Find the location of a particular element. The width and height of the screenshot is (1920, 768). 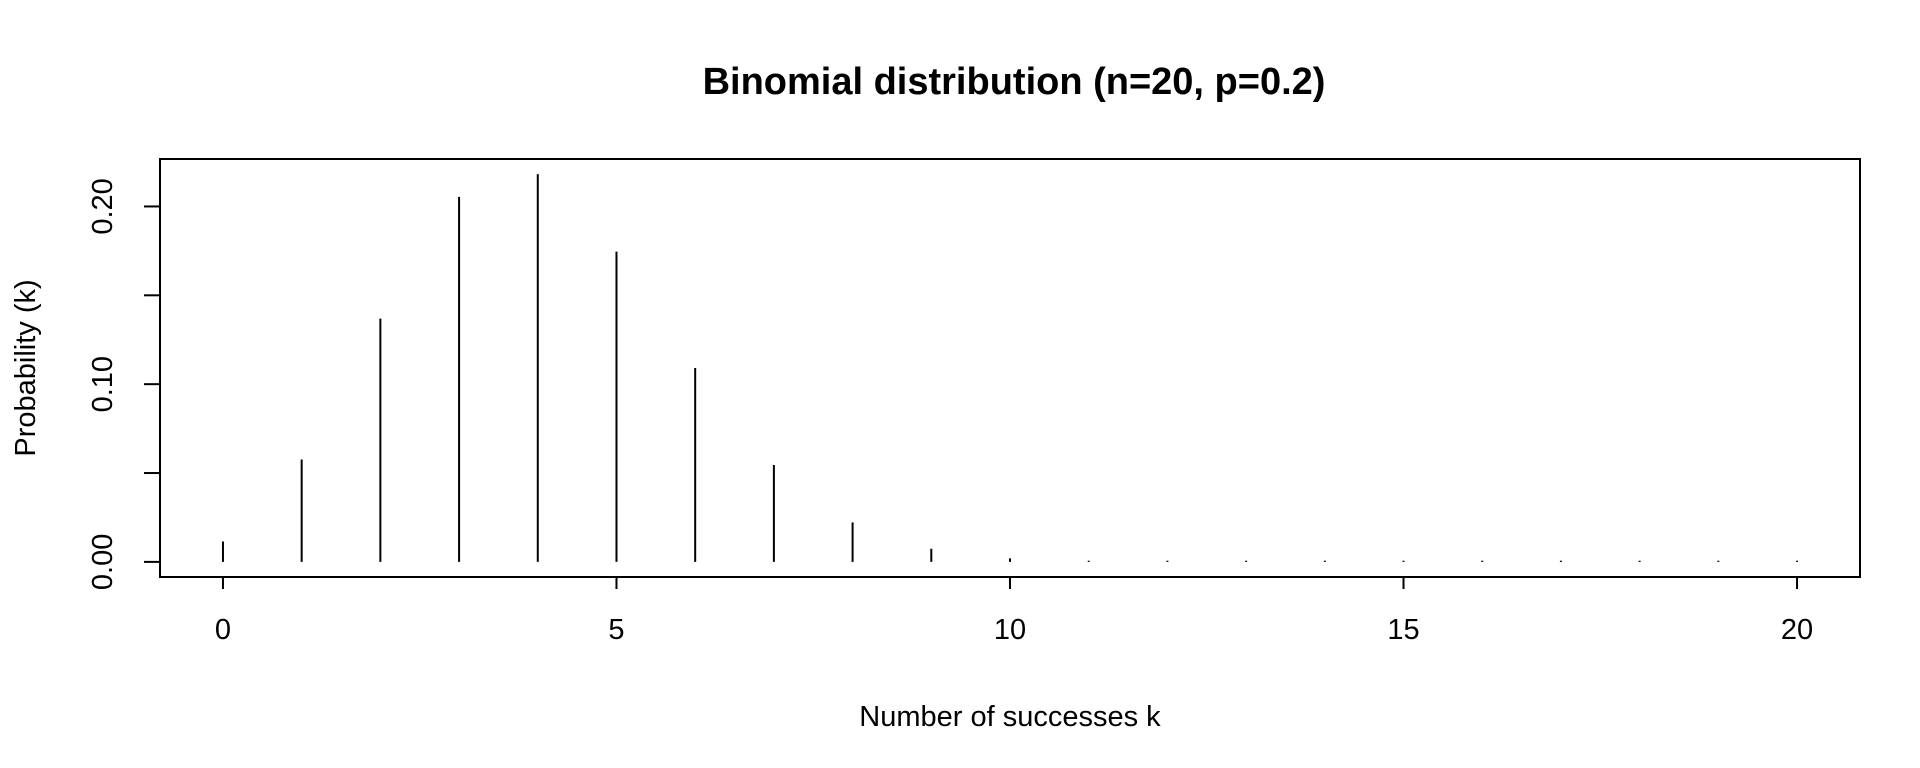

x-tick-label: 10 is located at coordinates (1010, 630).